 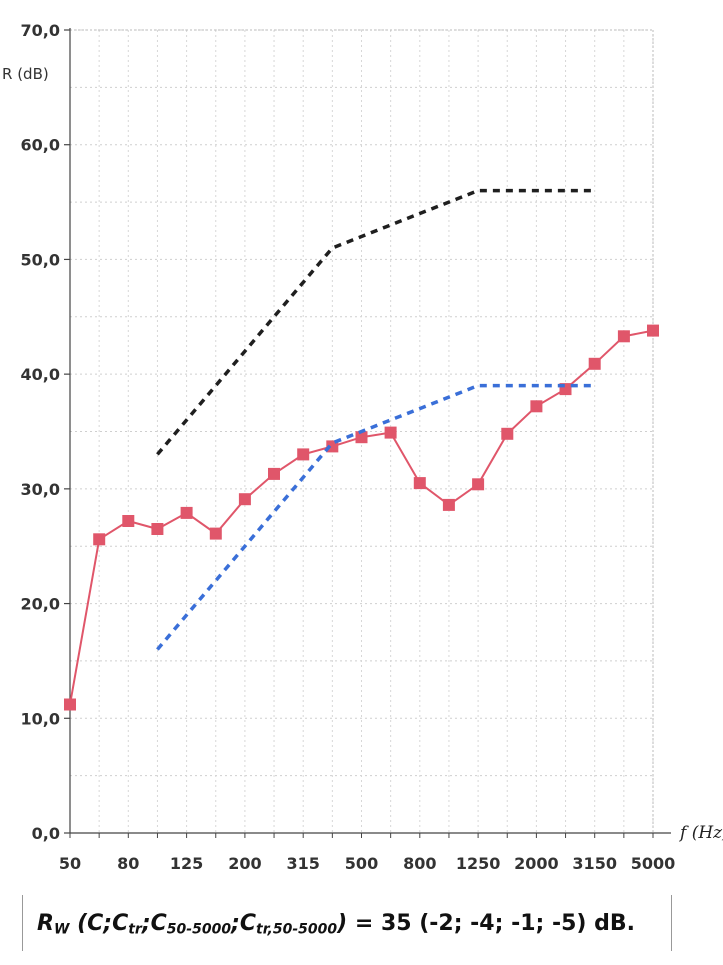 I want to click on x-tick-label: 80, so click(x=128, y=863).